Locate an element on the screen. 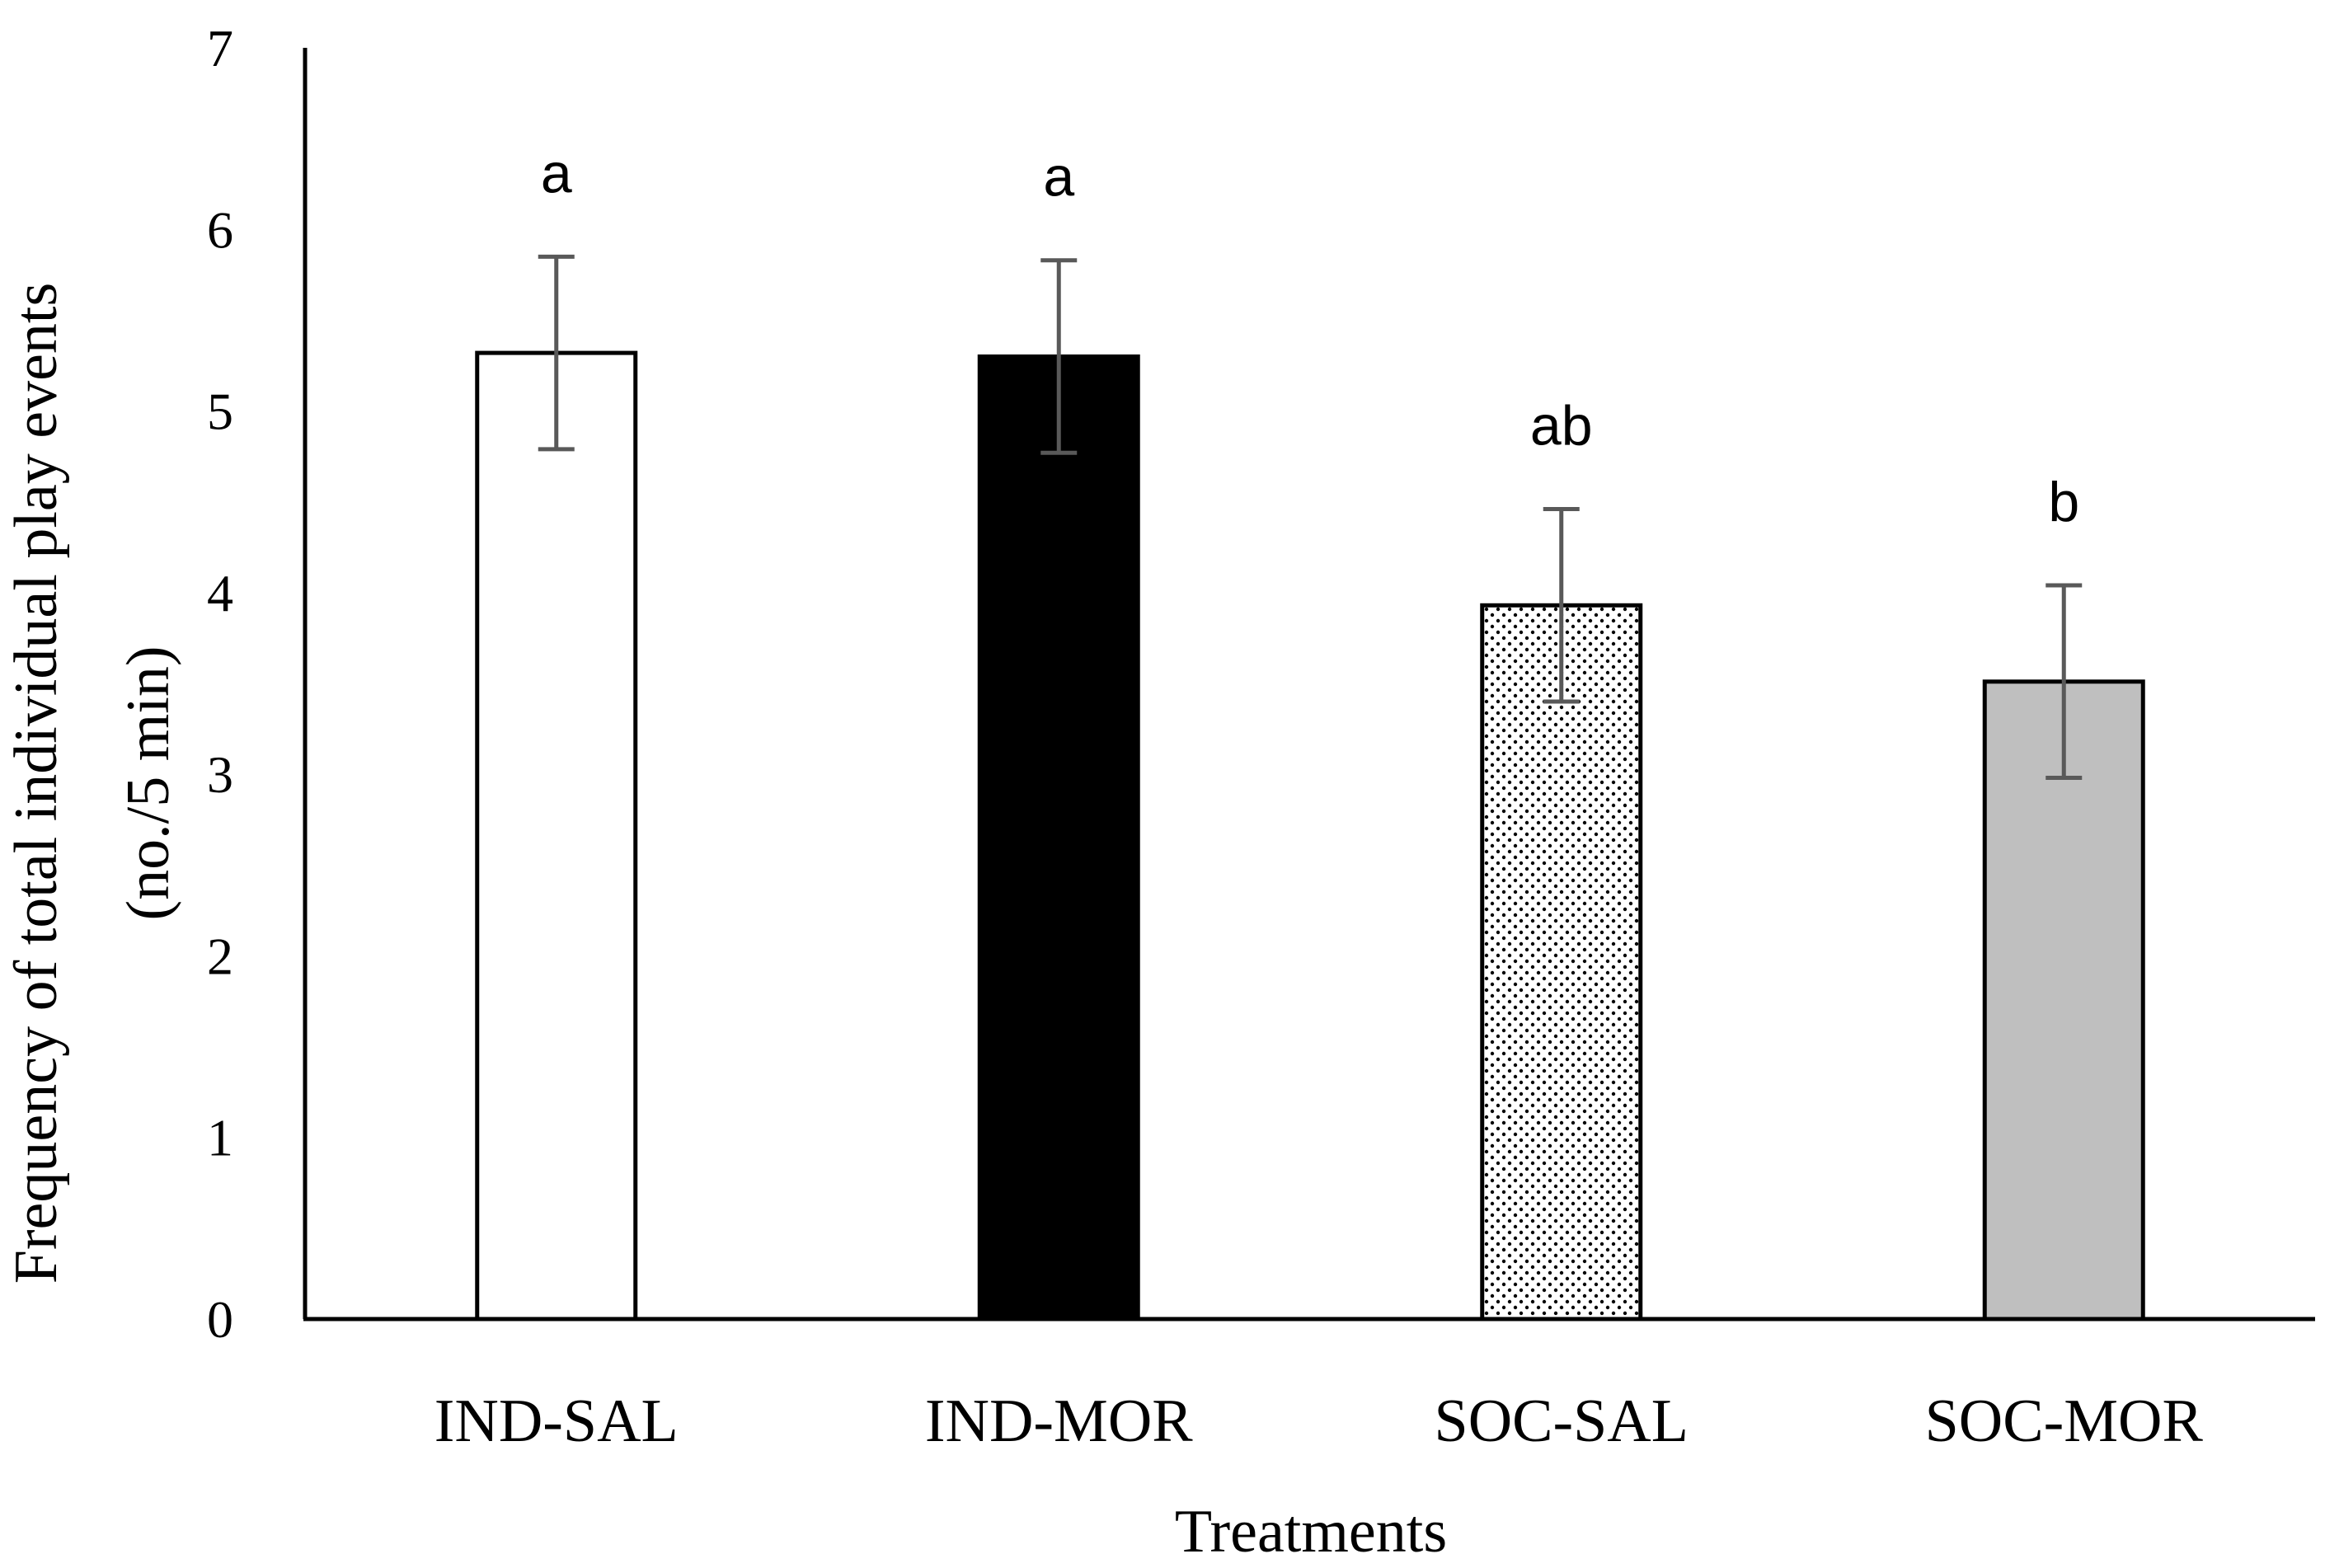 This screenshot has width=2325, height=1568. bar-ind-mor is located at coordinates (1058, 838).